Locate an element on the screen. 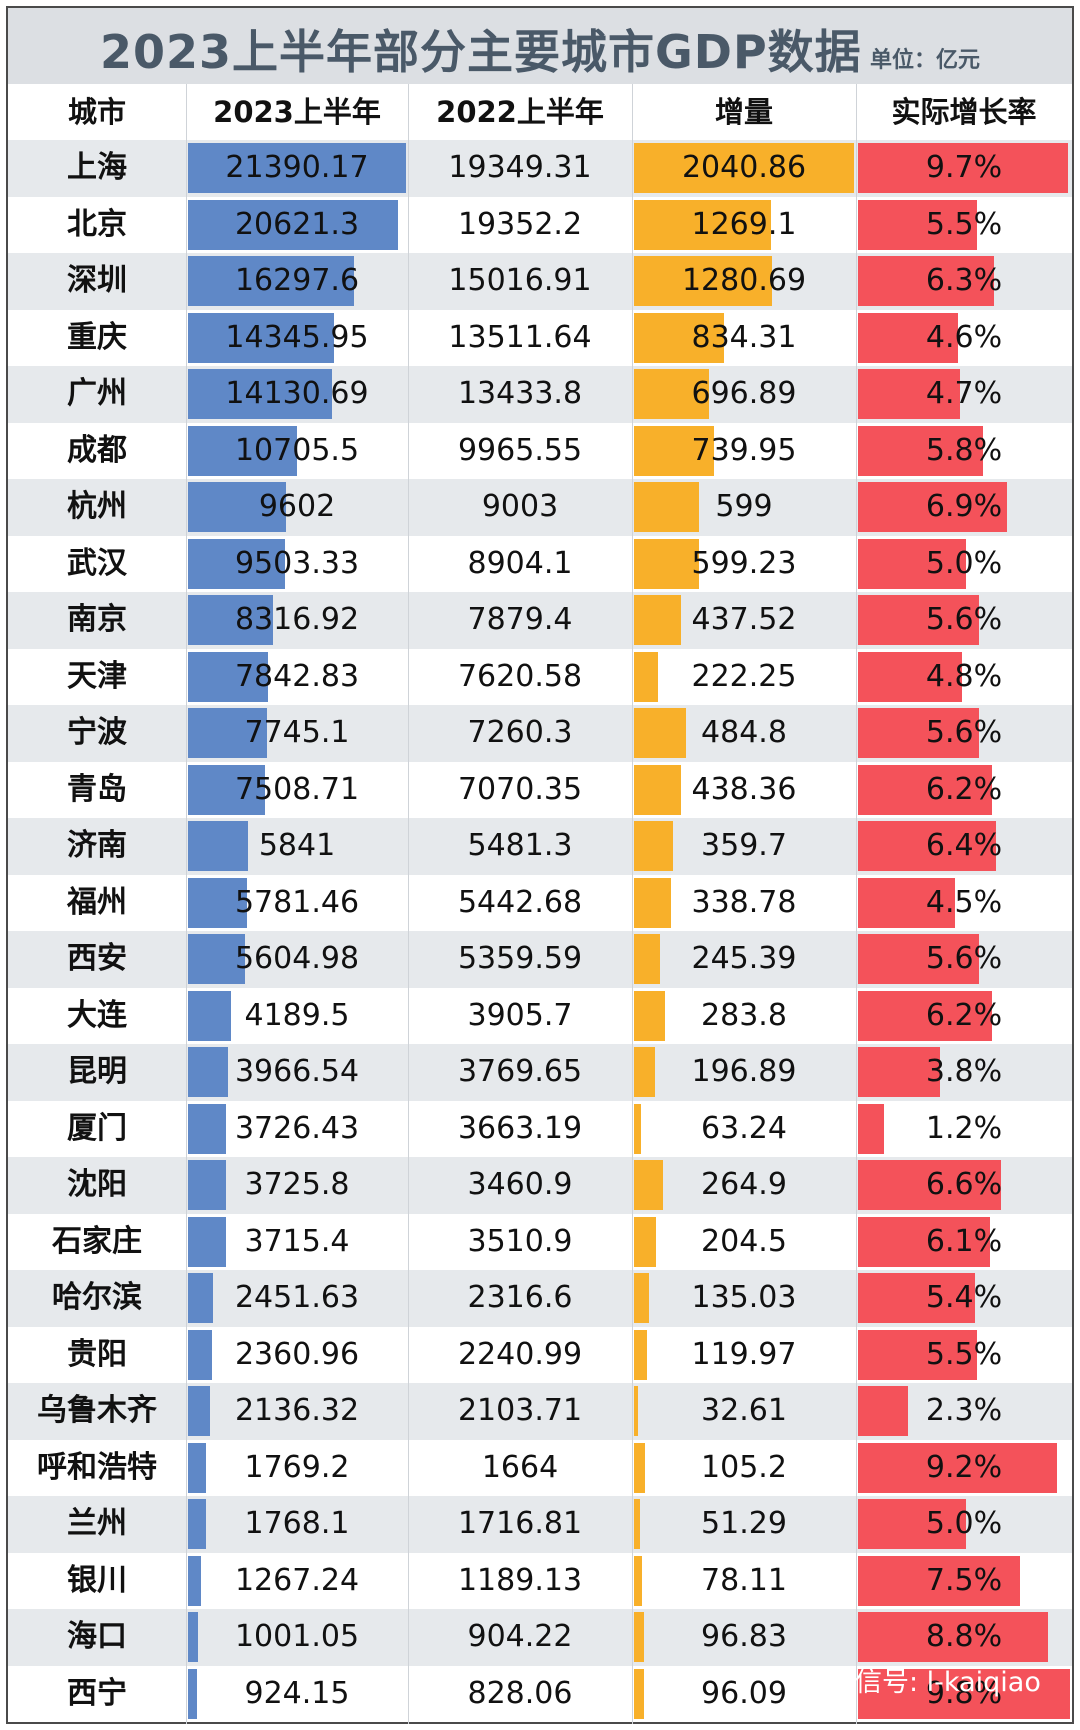 Image resolution: width=1080 pixels, height=1730 pixels. cell-city: 哈尔滨 is located at coordinates (97, 1298).